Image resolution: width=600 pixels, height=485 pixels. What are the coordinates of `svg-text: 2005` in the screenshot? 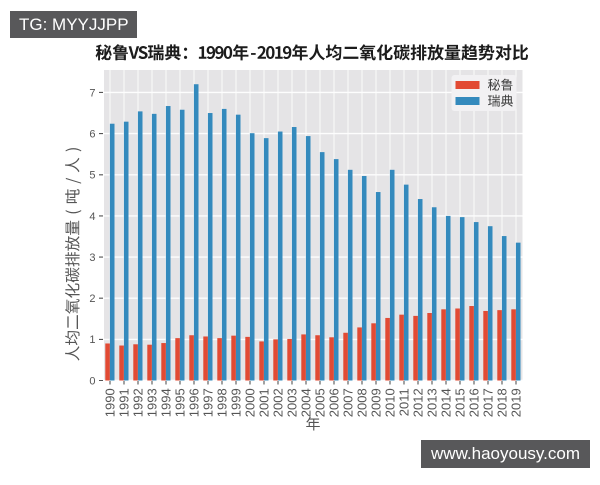 It's located at (320, 402).